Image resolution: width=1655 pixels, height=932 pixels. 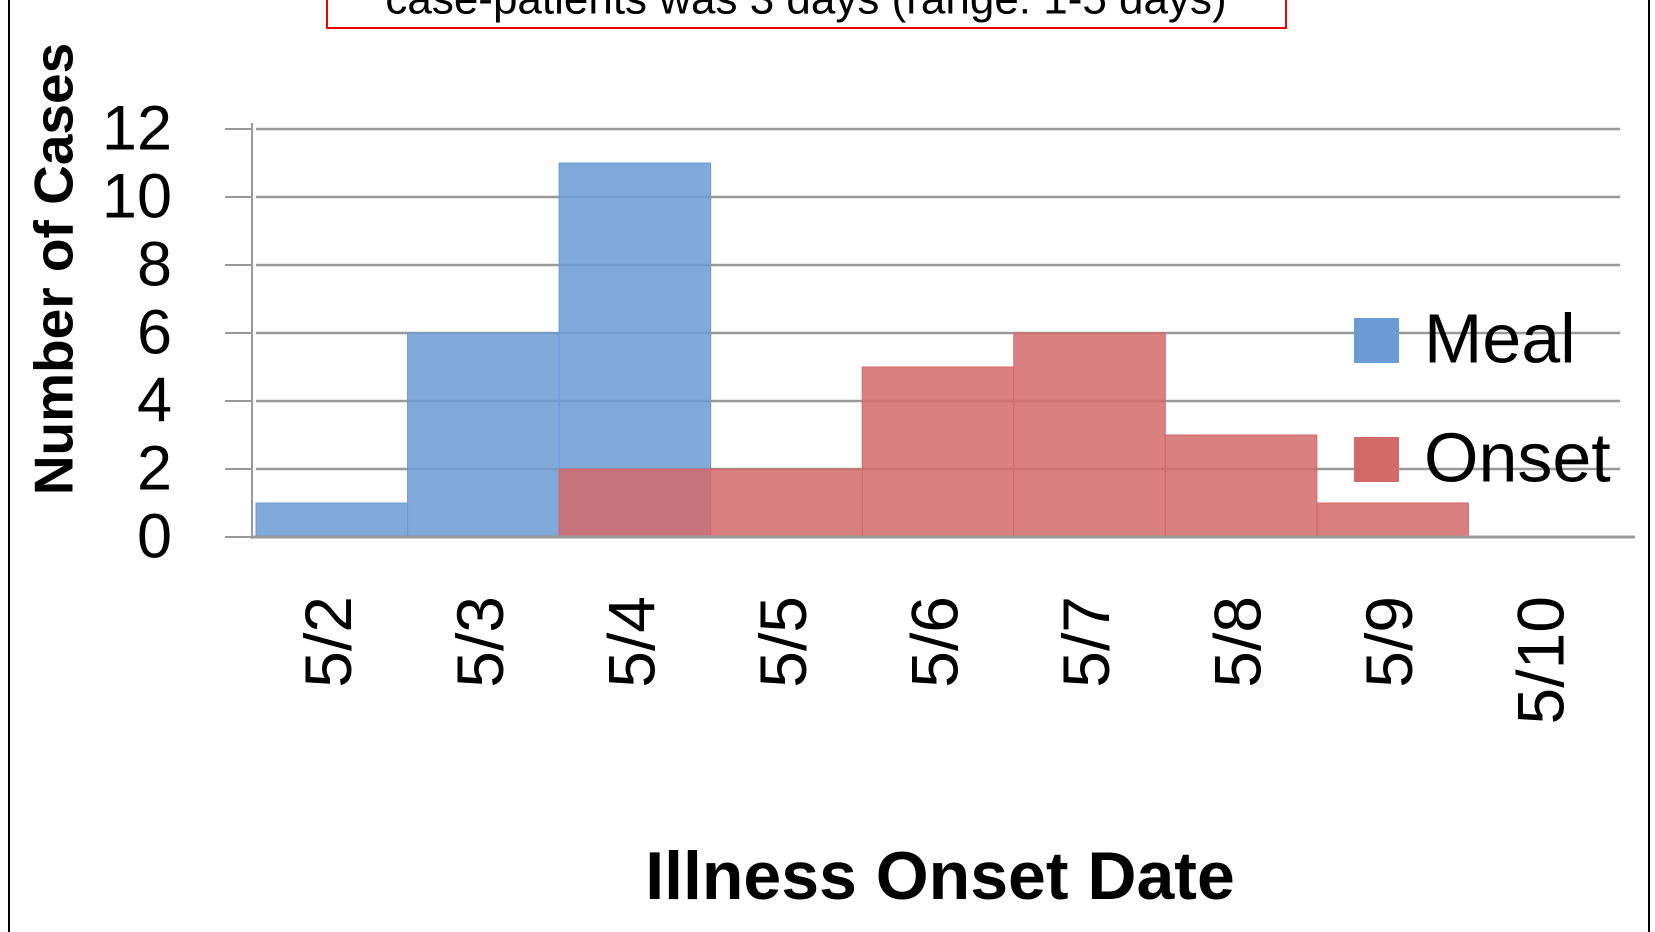 I want to click on y-tick-label: 4, so click(x=154, y=401).